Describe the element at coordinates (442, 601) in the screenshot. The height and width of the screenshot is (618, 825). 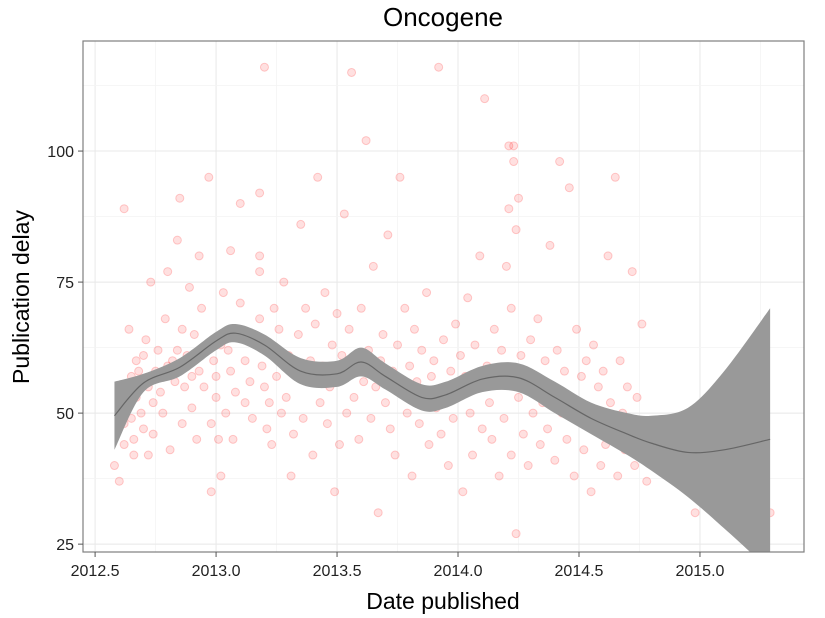
I see `x-axis-title: Date published` at that location.